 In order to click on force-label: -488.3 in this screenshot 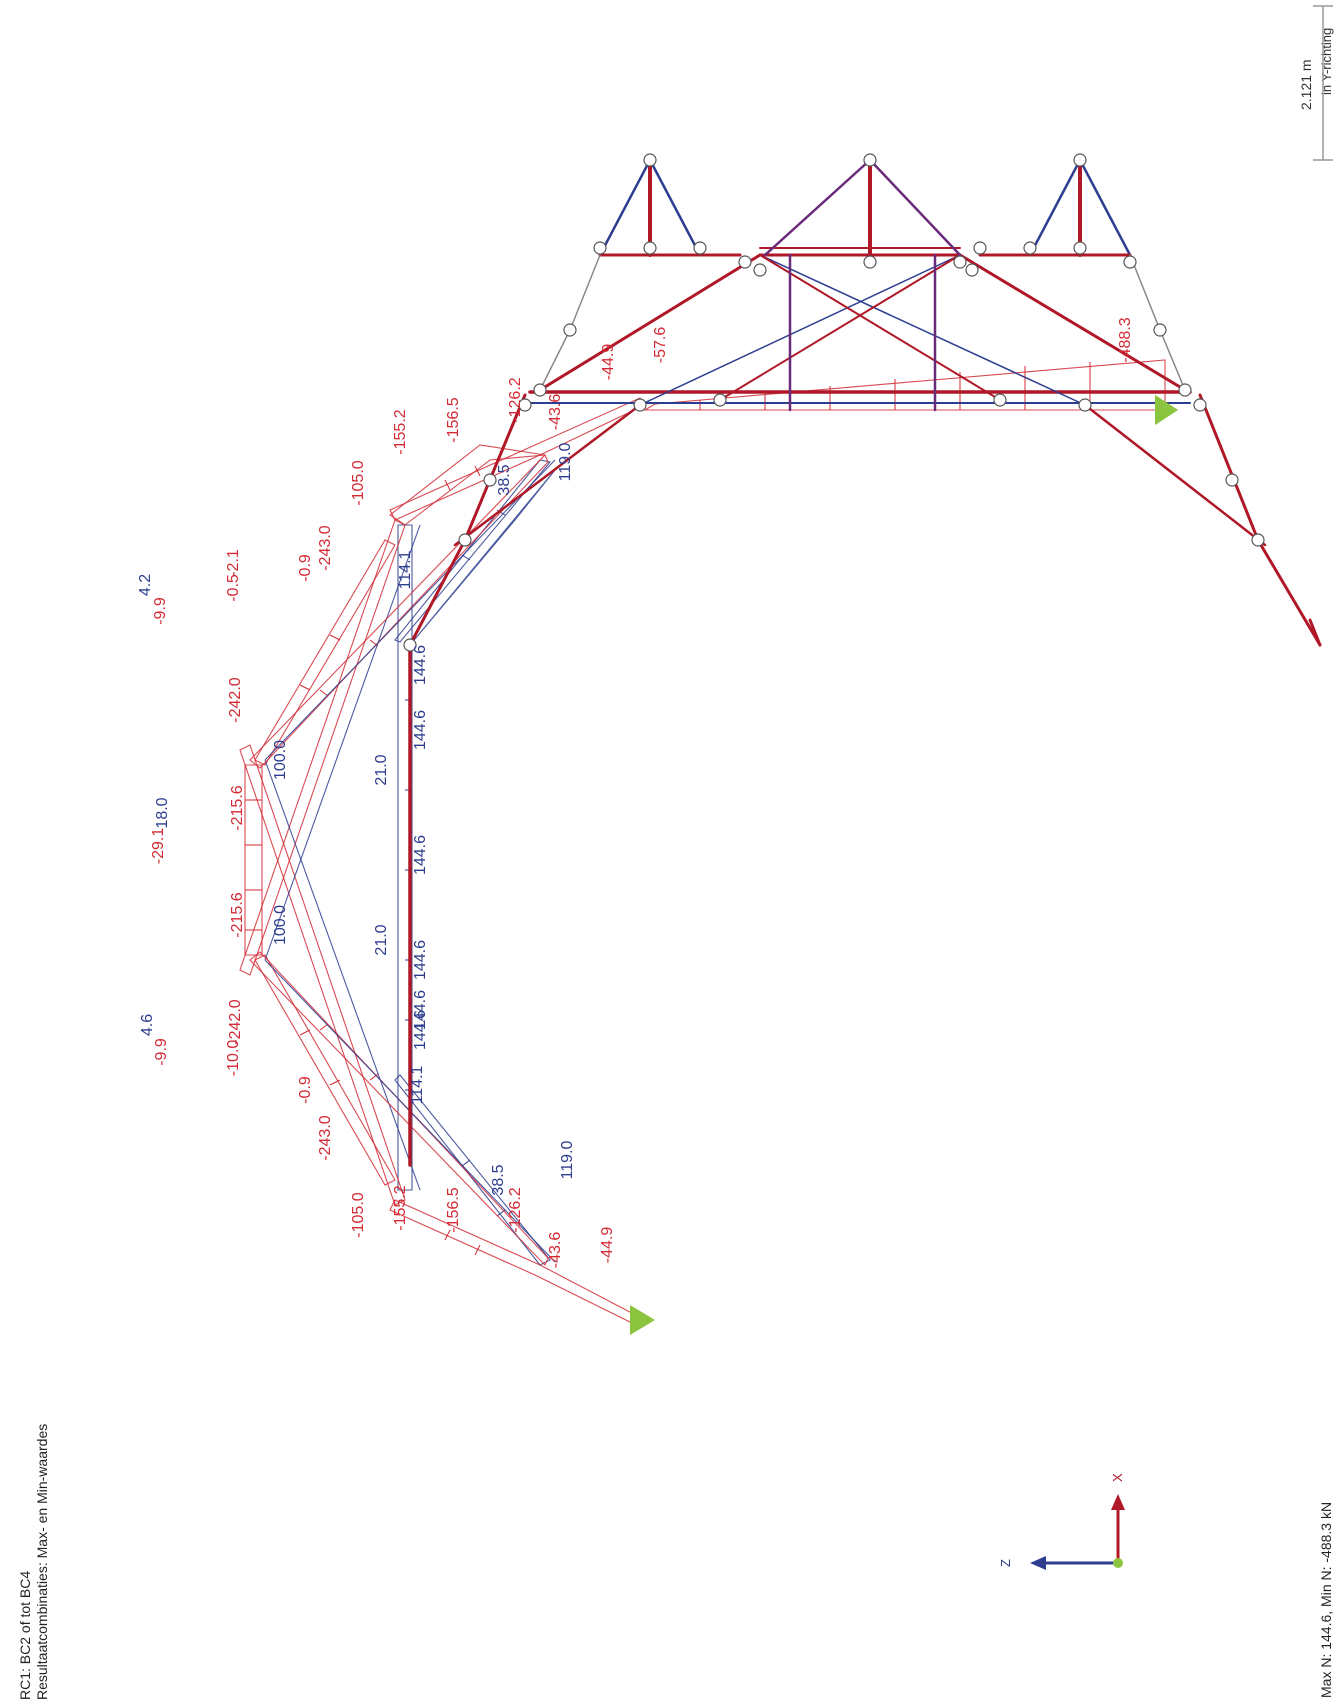, I will do `click(1125, 339)`.